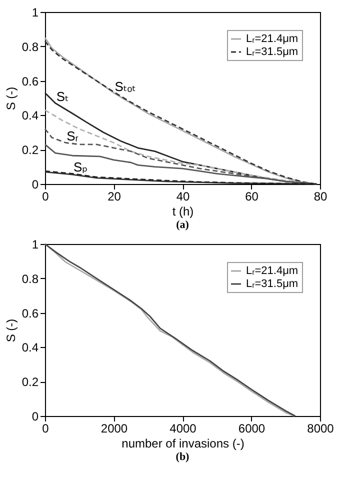 The width and height of the screenshot is (338, 496). Describe the element at coordinates (72, 136) in the screenshot. I see `annotation: Sᵣ` at that location.